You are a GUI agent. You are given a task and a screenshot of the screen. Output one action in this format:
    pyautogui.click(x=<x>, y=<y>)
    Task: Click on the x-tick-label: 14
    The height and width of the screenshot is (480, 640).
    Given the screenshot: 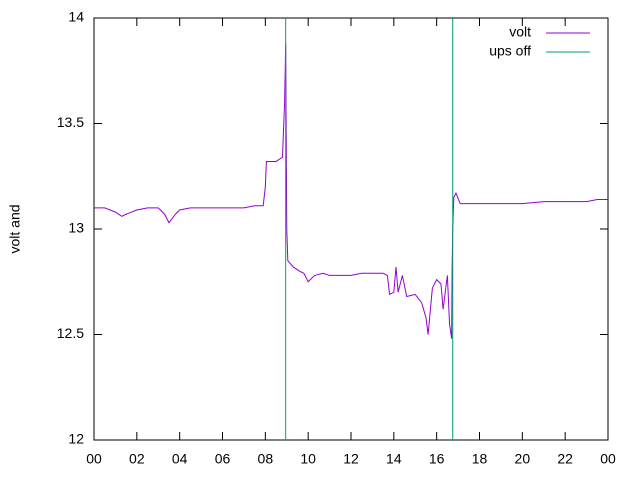 What is the action you would take?
    pyautogui.click(x=394, y=459)
    